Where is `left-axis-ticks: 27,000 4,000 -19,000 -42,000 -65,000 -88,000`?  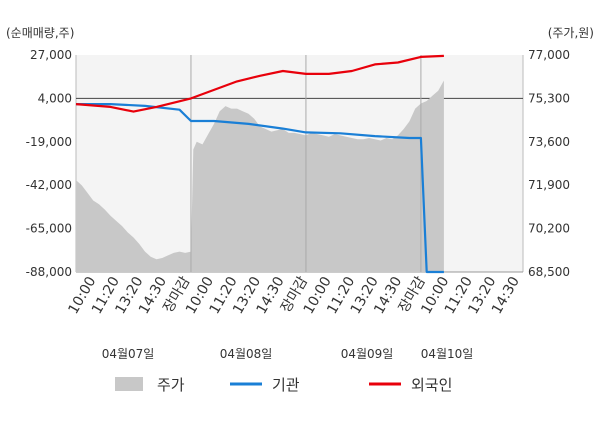 left-axis-ticks: 27,000 4,000 -19,000 -42,000 -65,000 -88,000 is located at coordinates (49, 163).